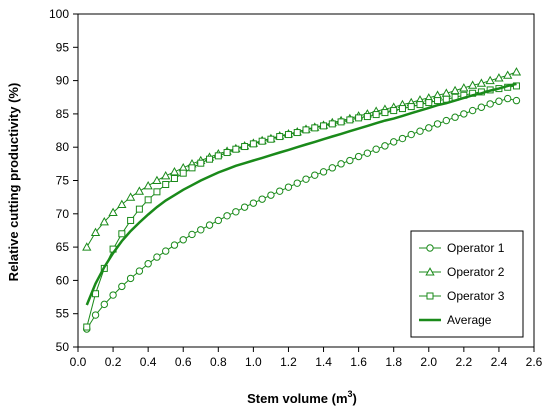 Image resolution: width=550 pixels, height=415 pixels. Describe the element at coordinates (355, 398) in the screenshot. I see `x-axis-label-close: )` at that location.